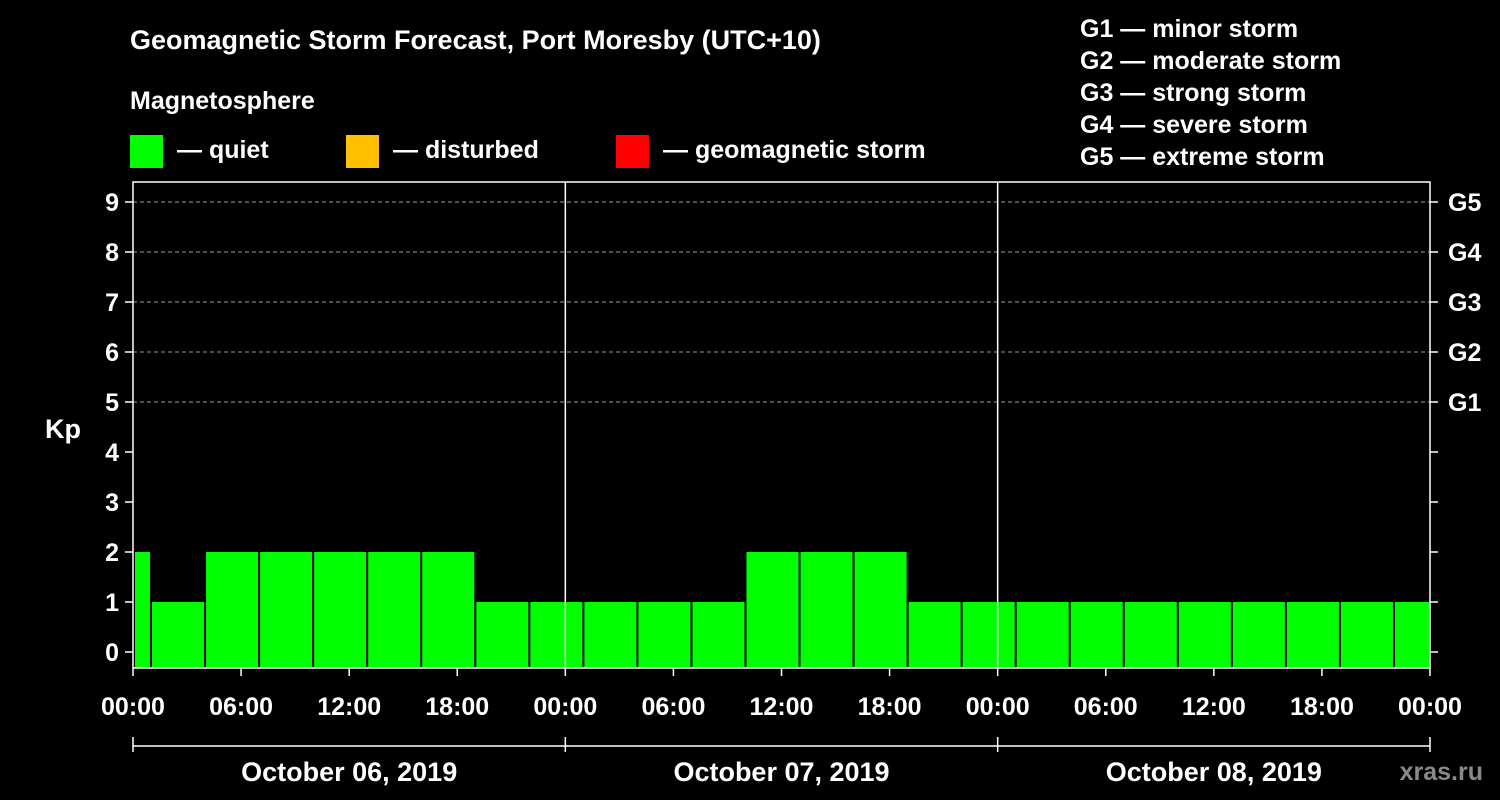 This screenshot has height=800, width=1500. What do you see at coordinates (112, 603) in the screenshot?
I see `y-tick-label: 1` at bounding box center [112, 603].